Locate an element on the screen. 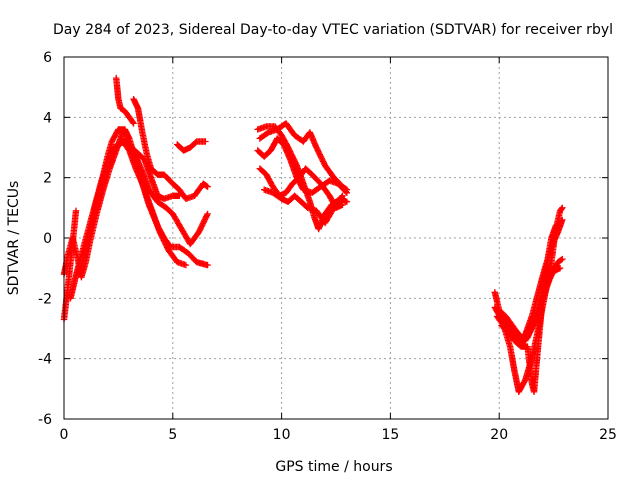  x-tick-label: 0 is located at coordinates (64, 435).